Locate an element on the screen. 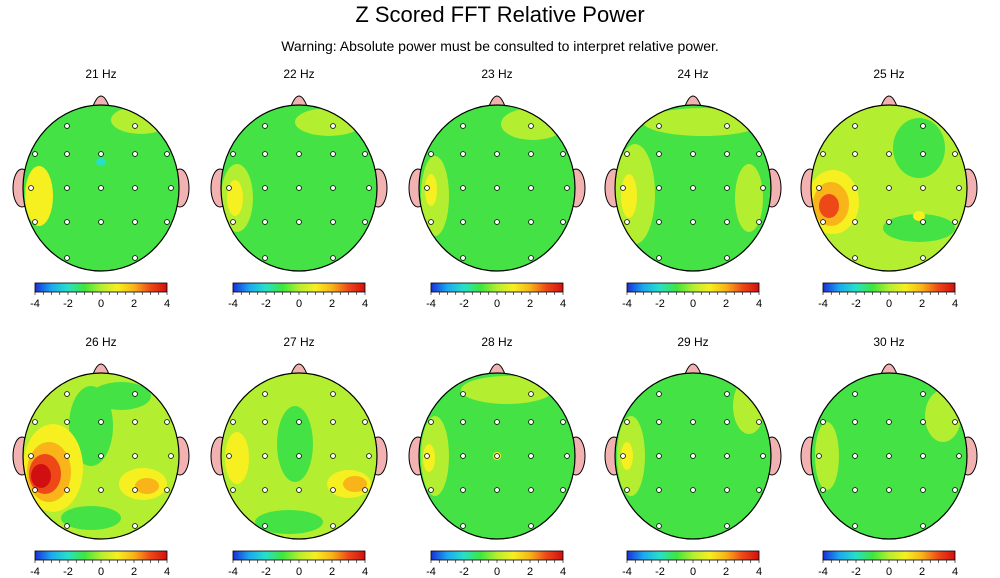 The image size is (1000, 578). colorbar-tick-label: -2 is located at coordinates (464, 572).